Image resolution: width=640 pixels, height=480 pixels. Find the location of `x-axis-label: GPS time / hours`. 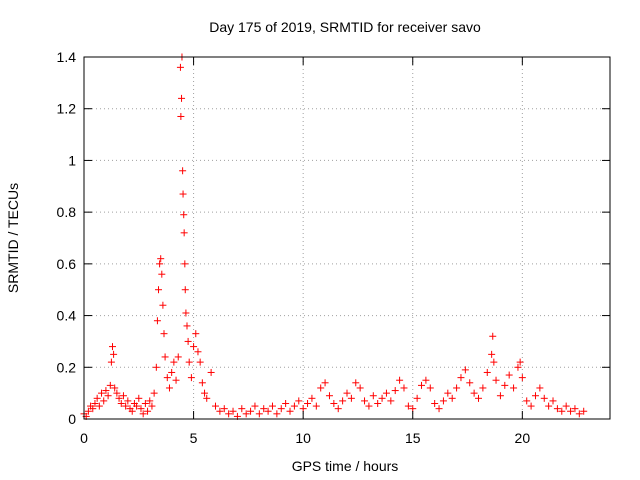

x-axis-label: GPS time / hours is located at coordinates (345, 466).